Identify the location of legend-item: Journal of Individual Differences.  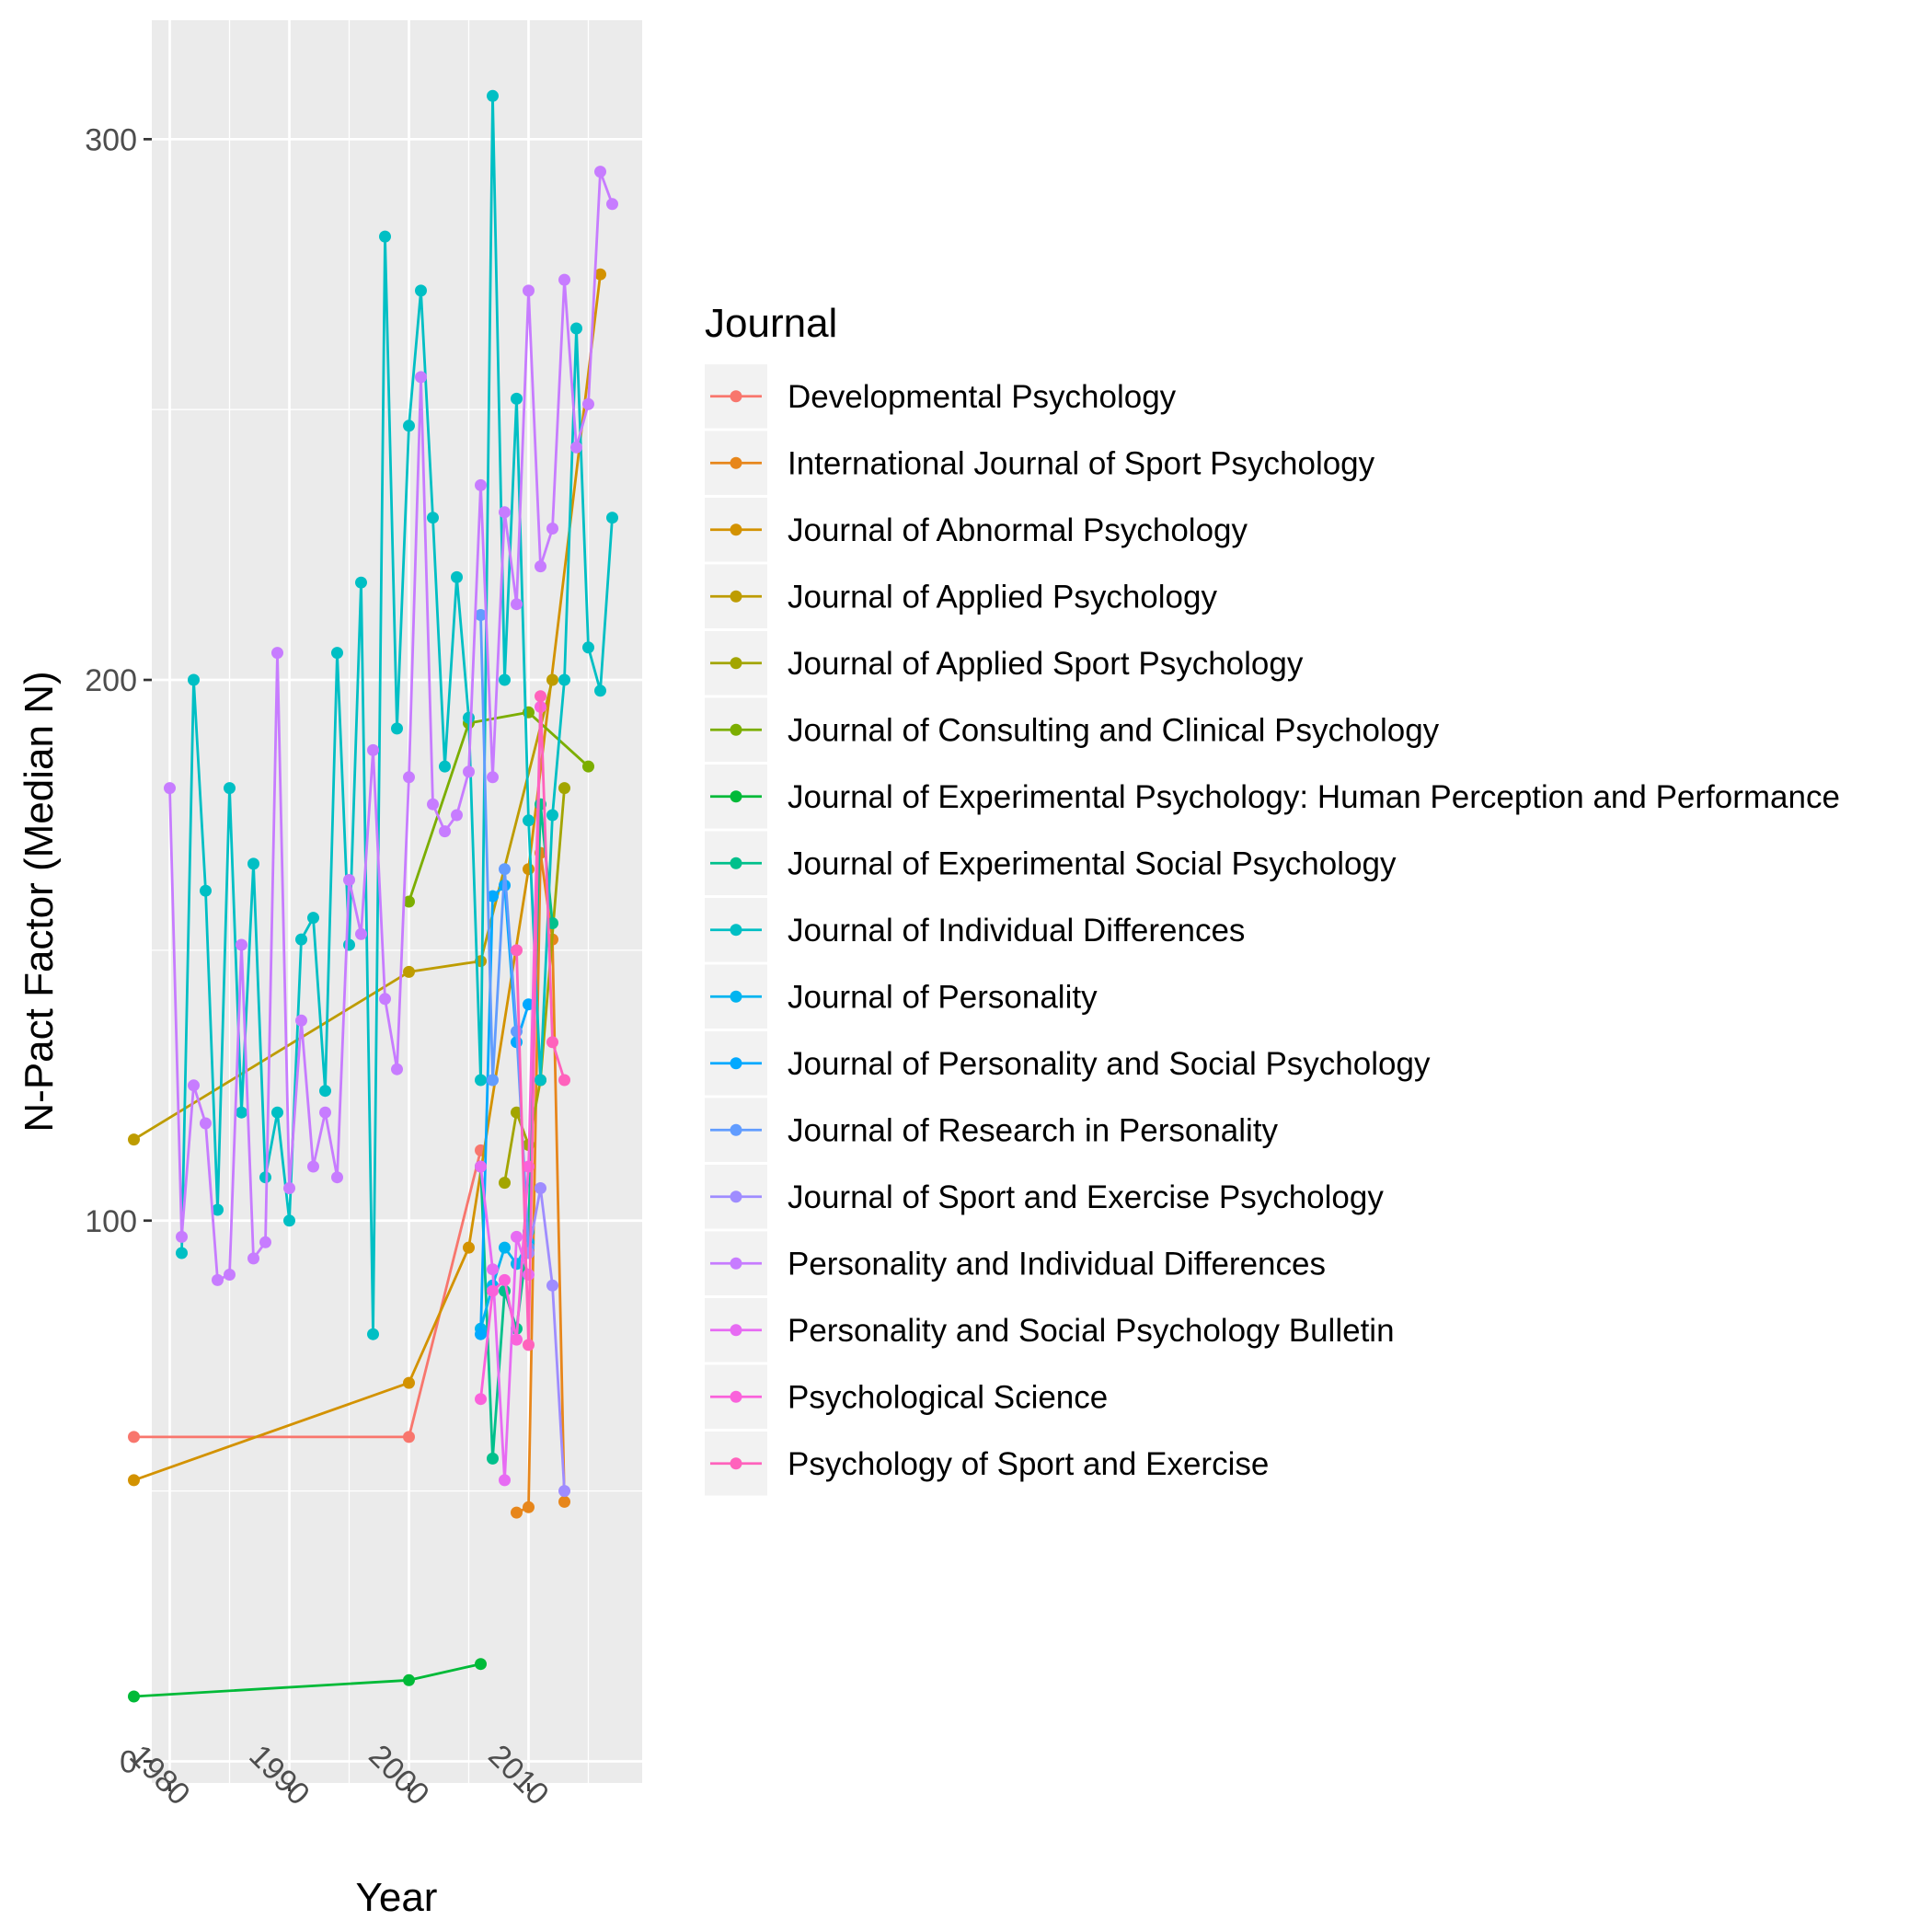
(975, 930).